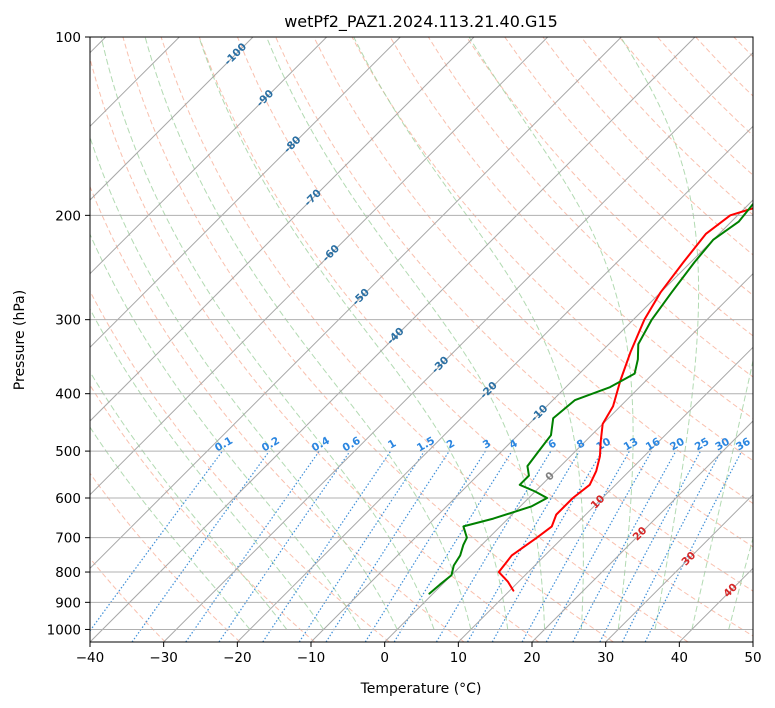  I want to click on y-tick-label: 600, so click(68, 499).